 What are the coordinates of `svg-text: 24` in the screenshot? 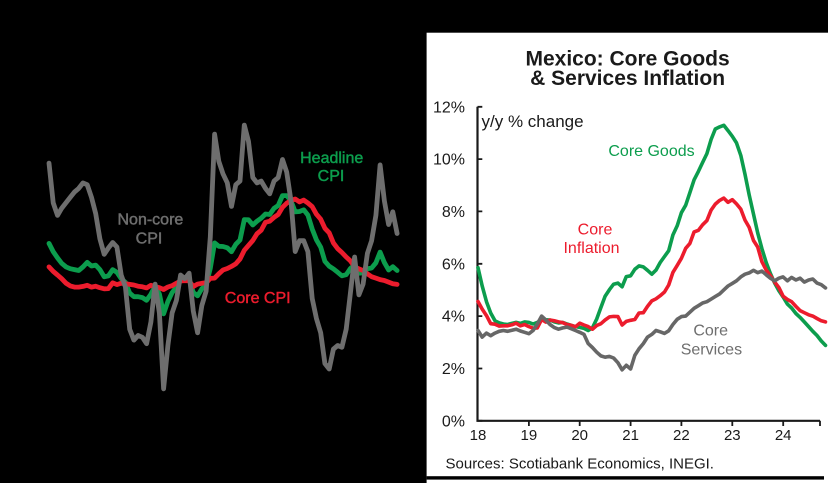 It's located at (783, 435).